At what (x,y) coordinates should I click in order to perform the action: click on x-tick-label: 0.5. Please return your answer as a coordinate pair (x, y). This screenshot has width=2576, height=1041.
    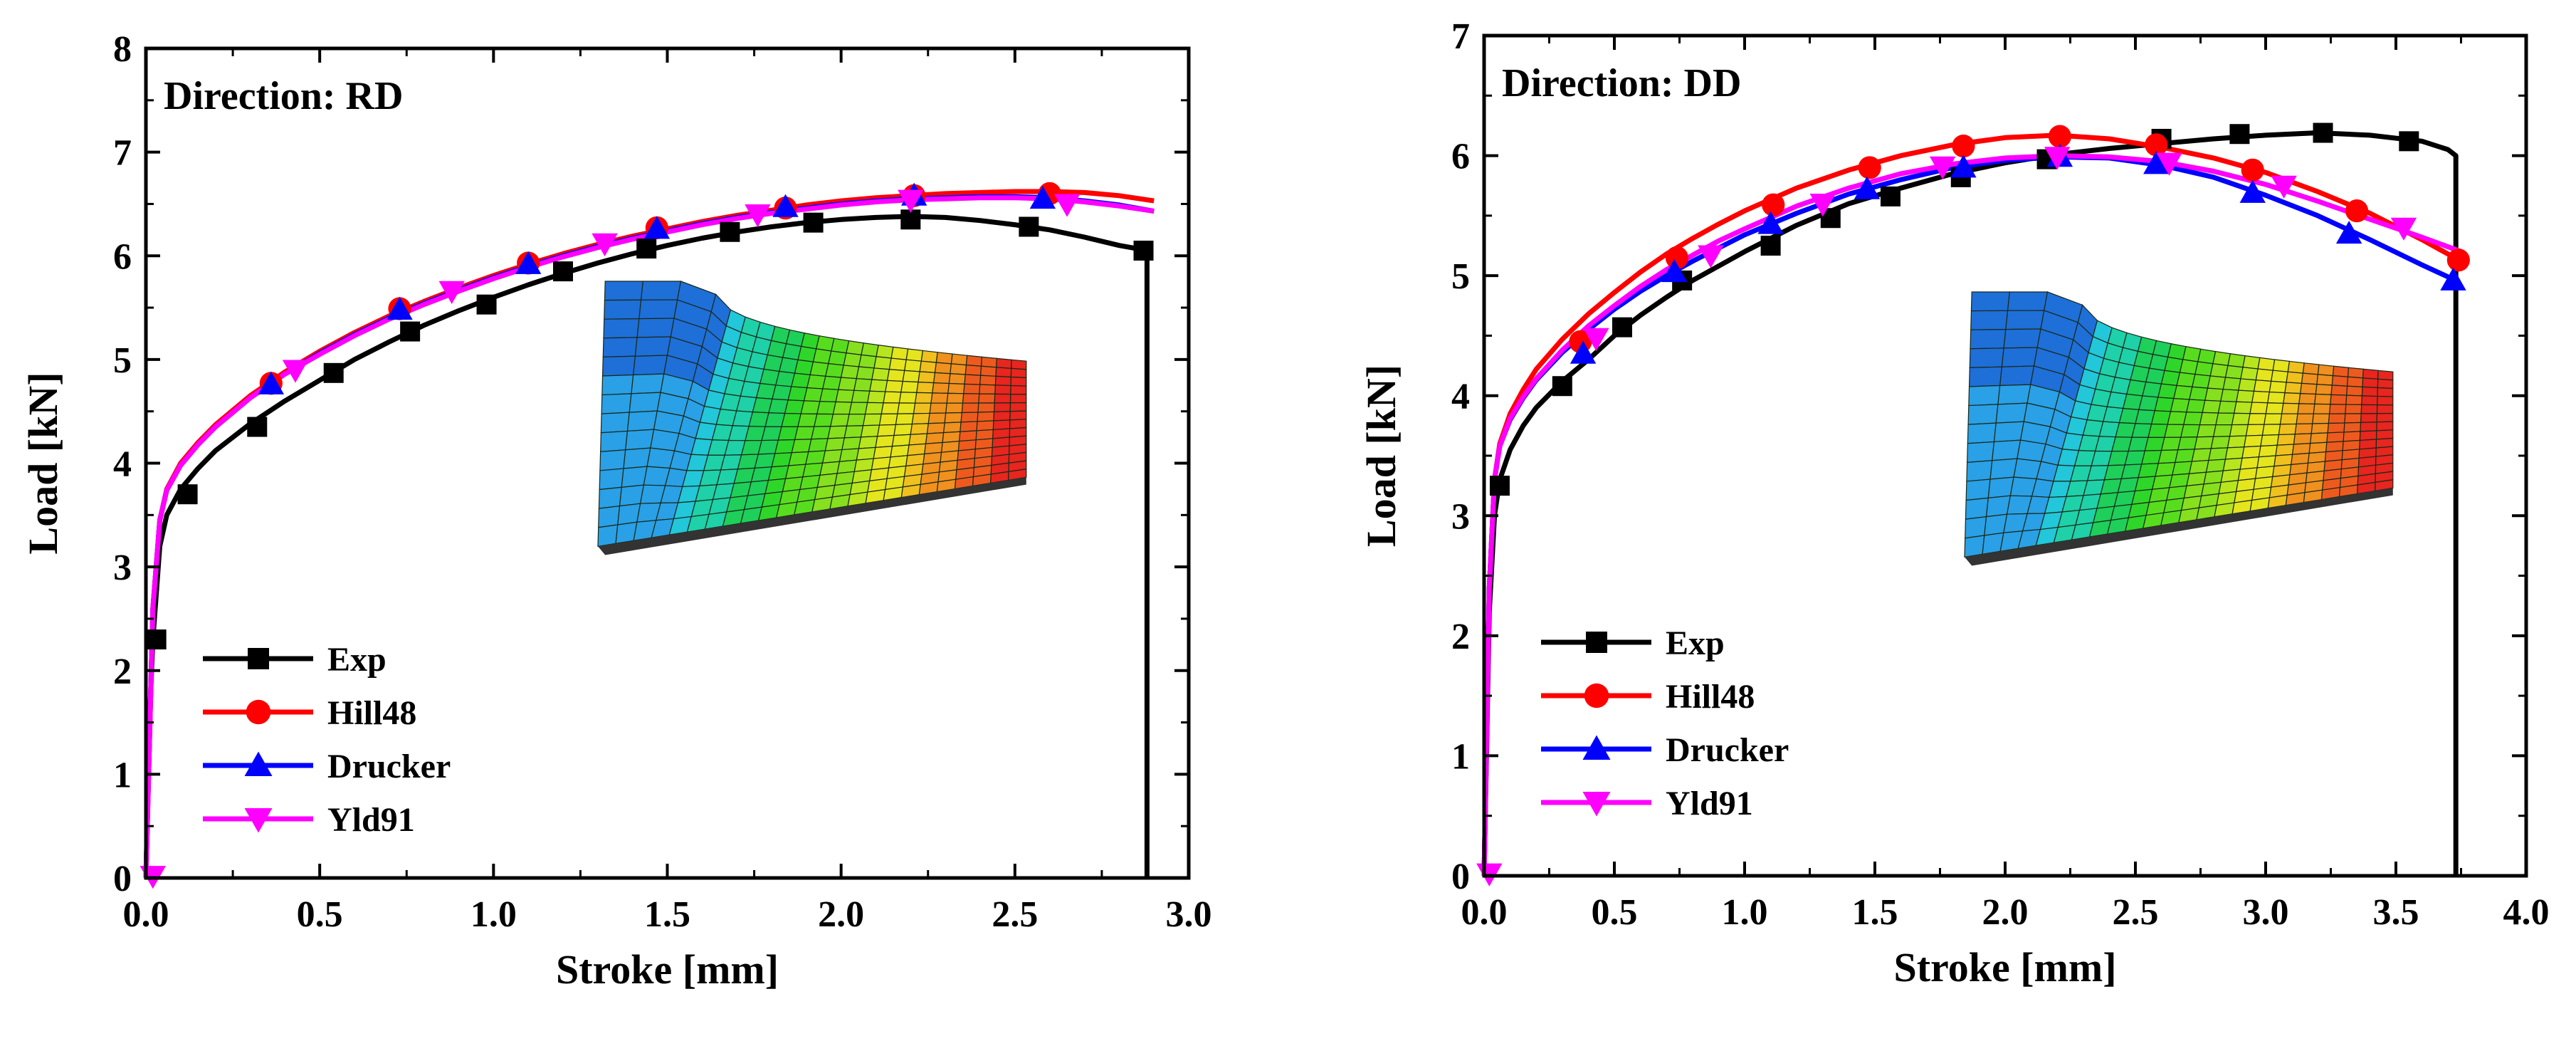
    Looking at the image, I should click on (1615, 912).